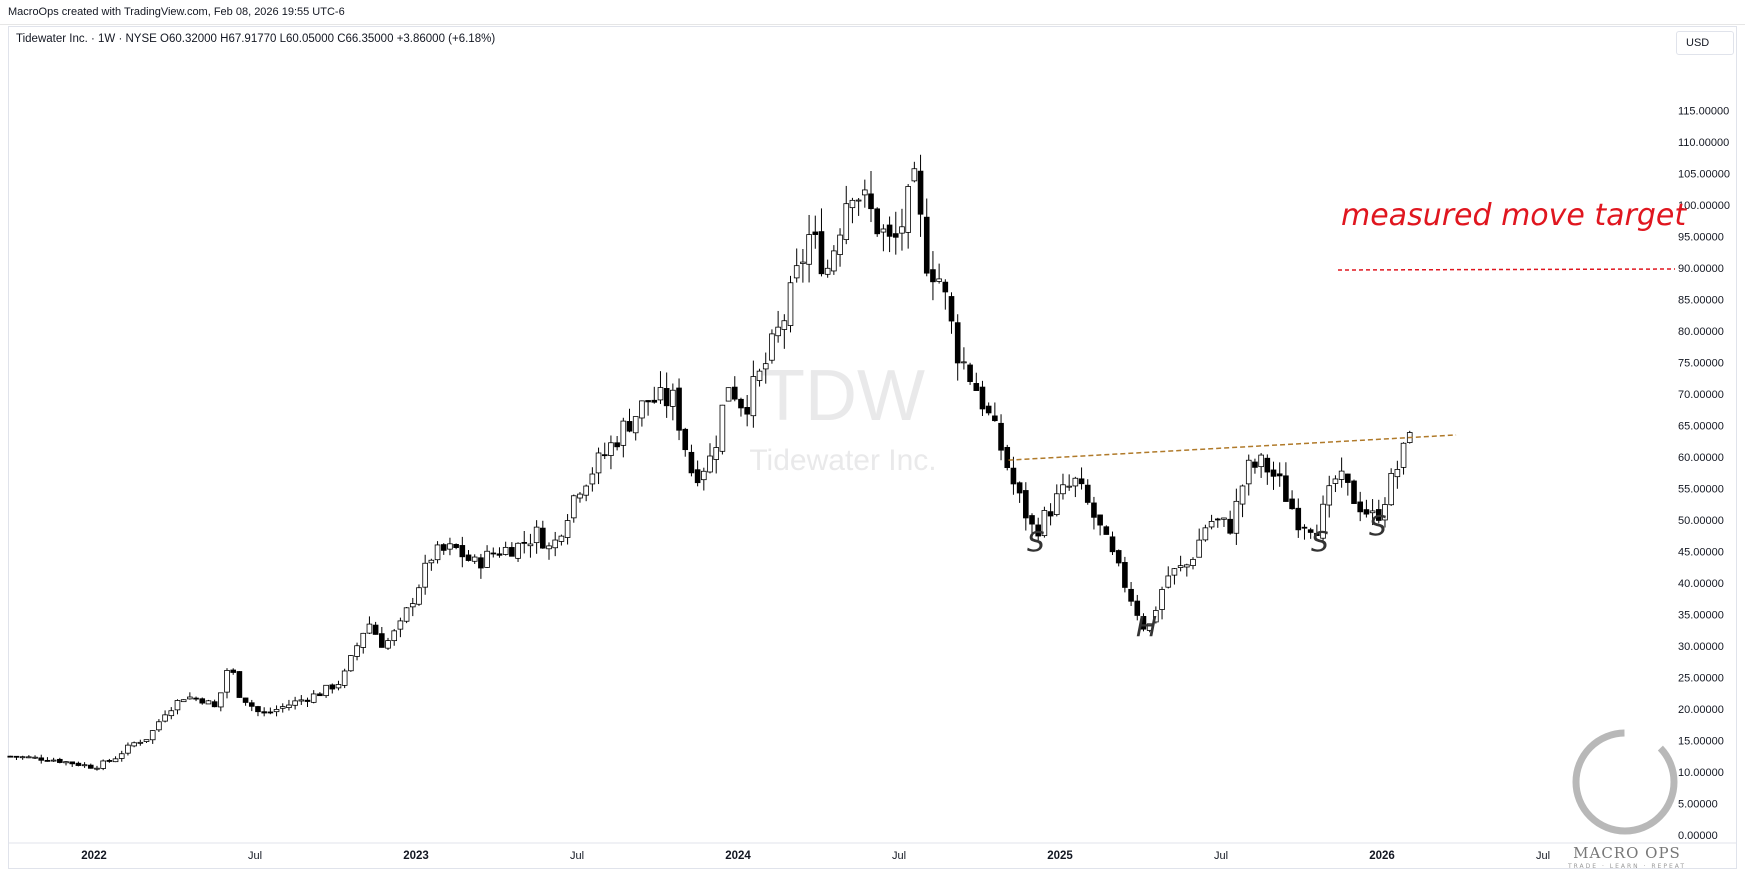  Describe the element at coordinates (1701, 521) in the screenshot. I see `price-tick-label: 50.00000` at that location.